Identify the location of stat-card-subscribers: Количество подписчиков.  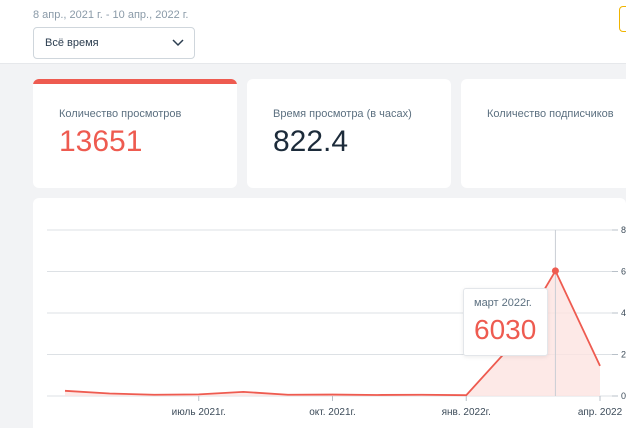
(543, 133).